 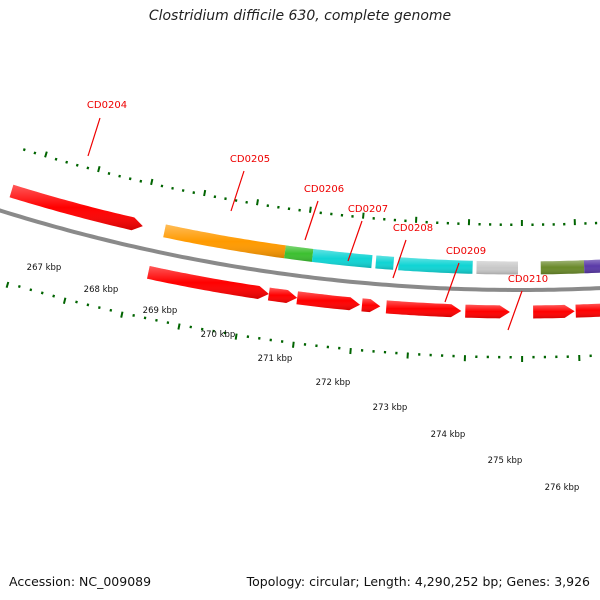 I want to click on backbone, so click(x=300, y=250).